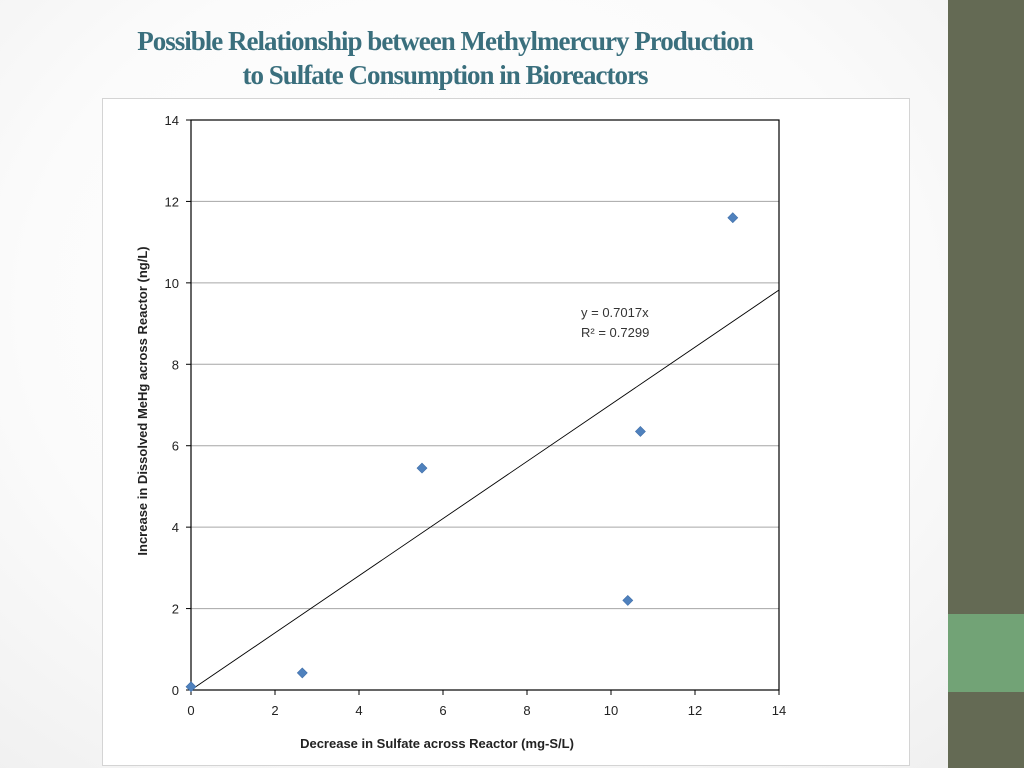  Describe the element at coordinates (175, 609) in the screenshot. I see `y-tick-label: 2` at that location.